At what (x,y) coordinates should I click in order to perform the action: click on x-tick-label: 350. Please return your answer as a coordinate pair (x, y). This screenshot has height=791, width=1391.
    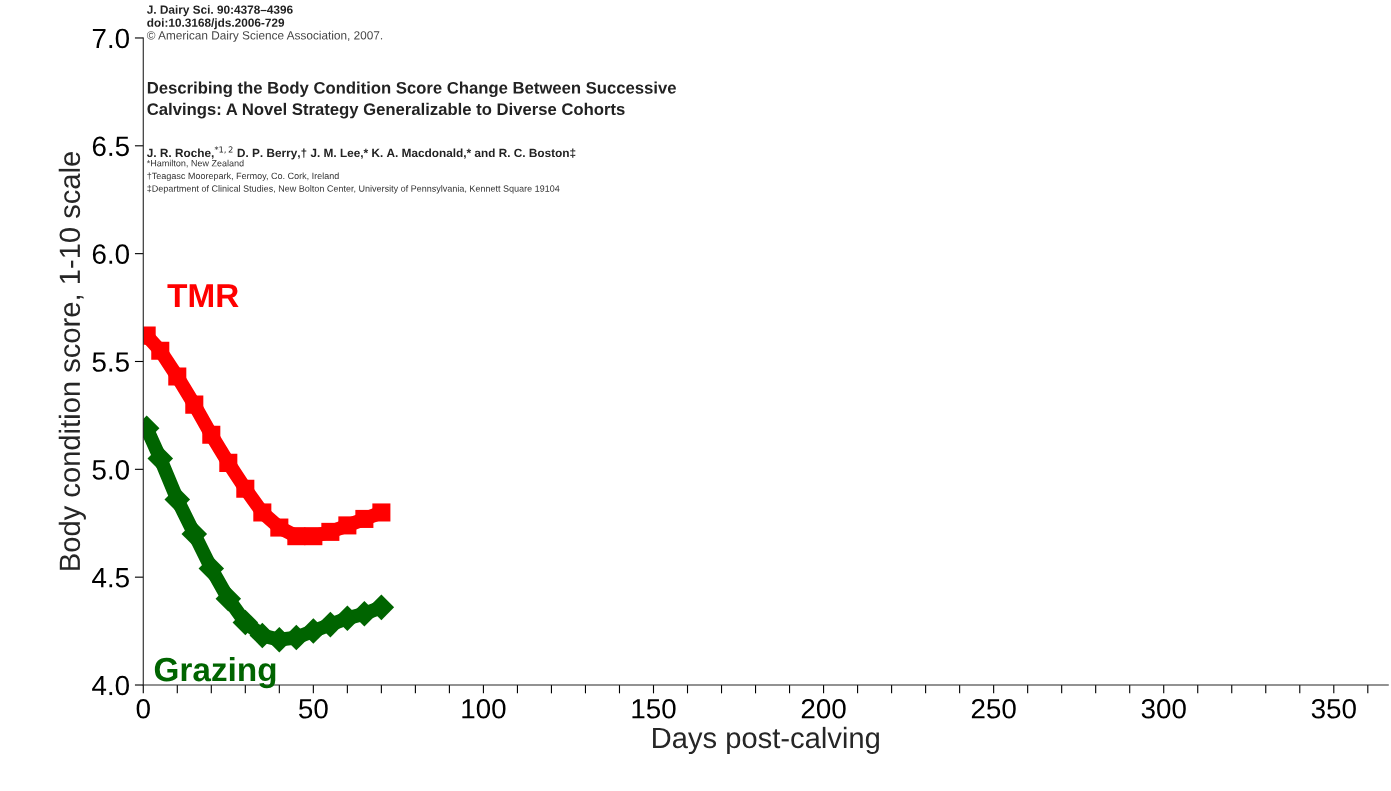
    Looking at the image, I should click on (1333, 708).